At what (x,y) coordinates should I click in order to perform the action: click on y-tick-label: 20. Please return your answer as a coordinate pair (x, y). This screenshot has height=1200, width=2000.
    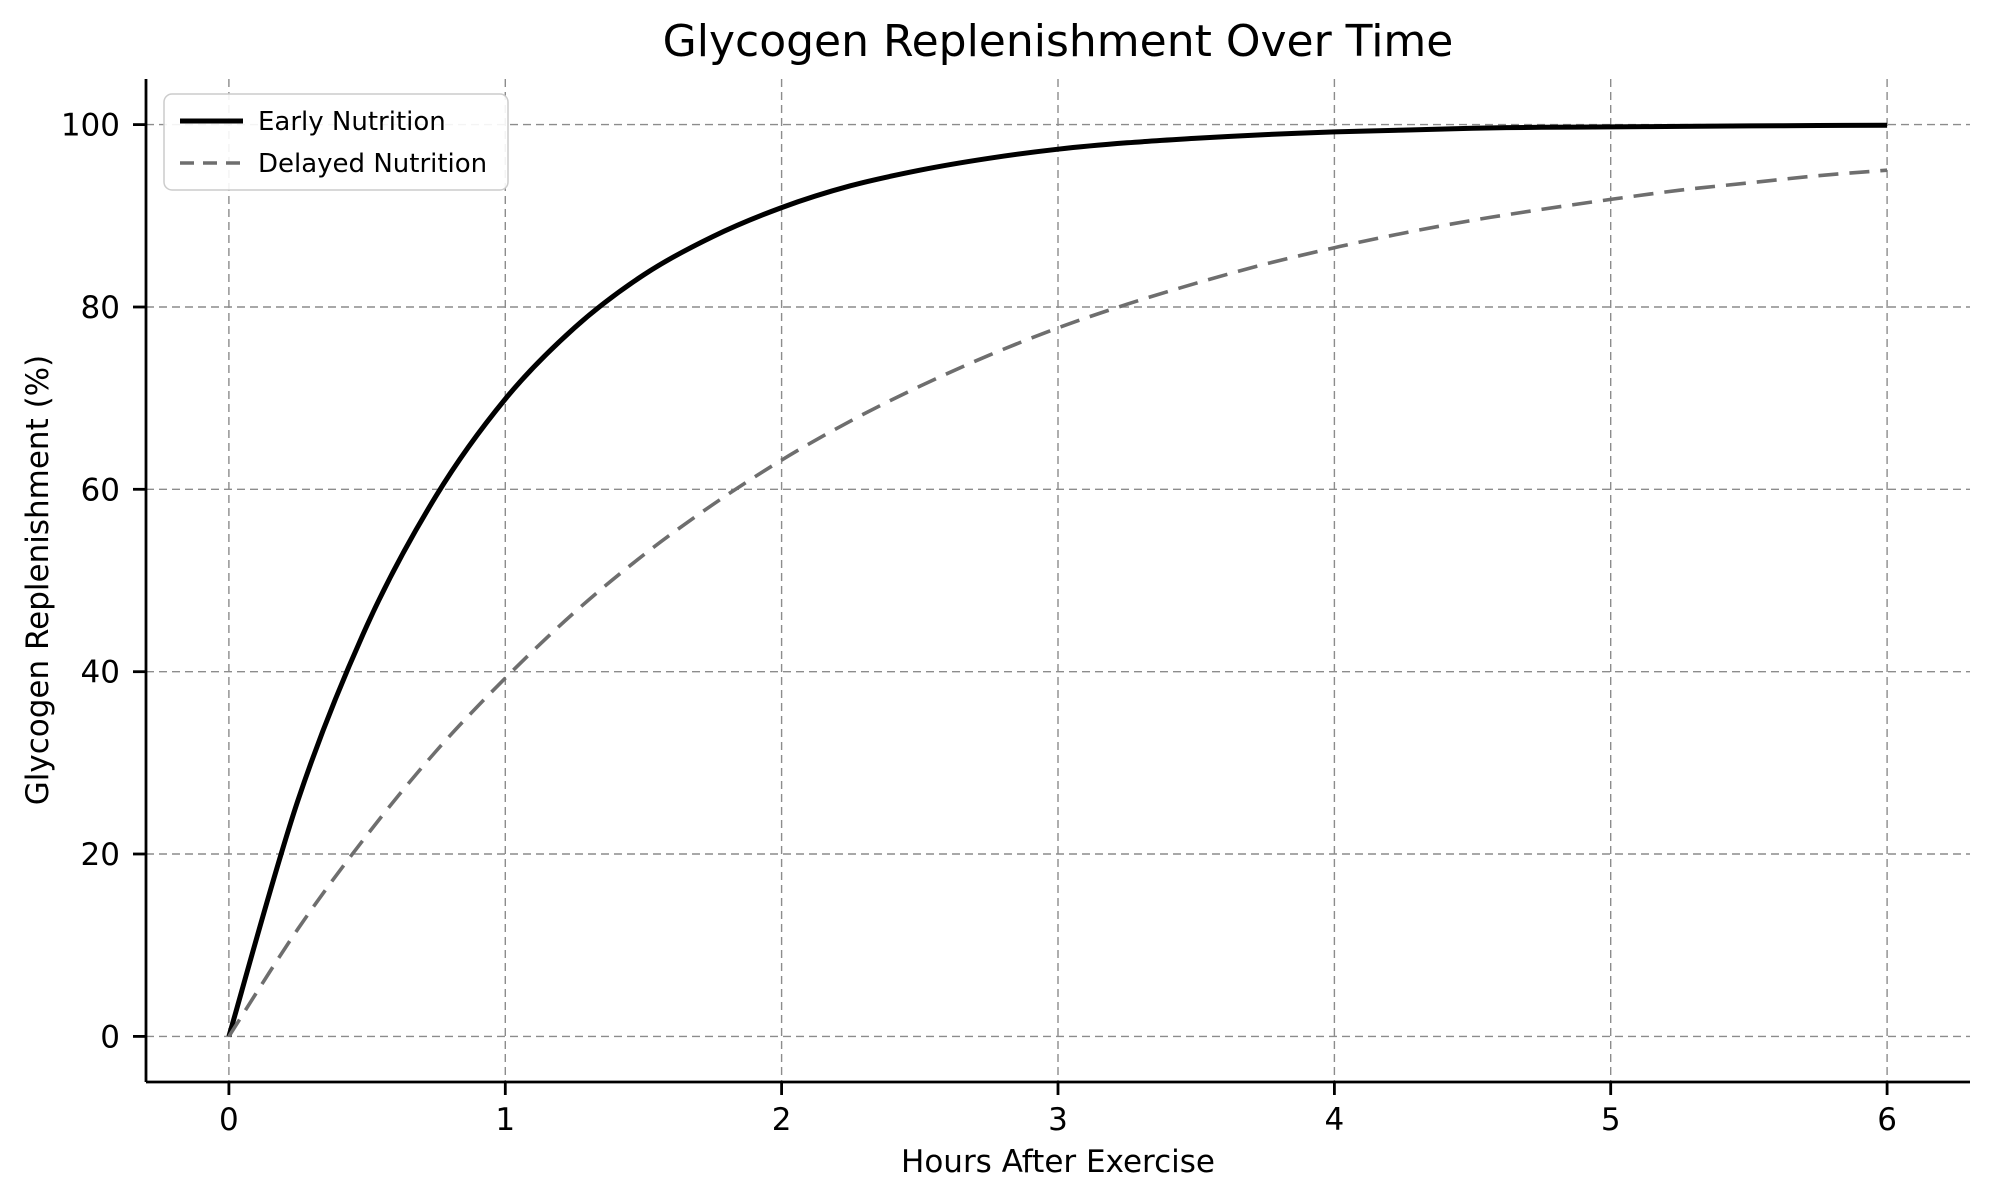
    Looking at the image, I should click on (100, 855).